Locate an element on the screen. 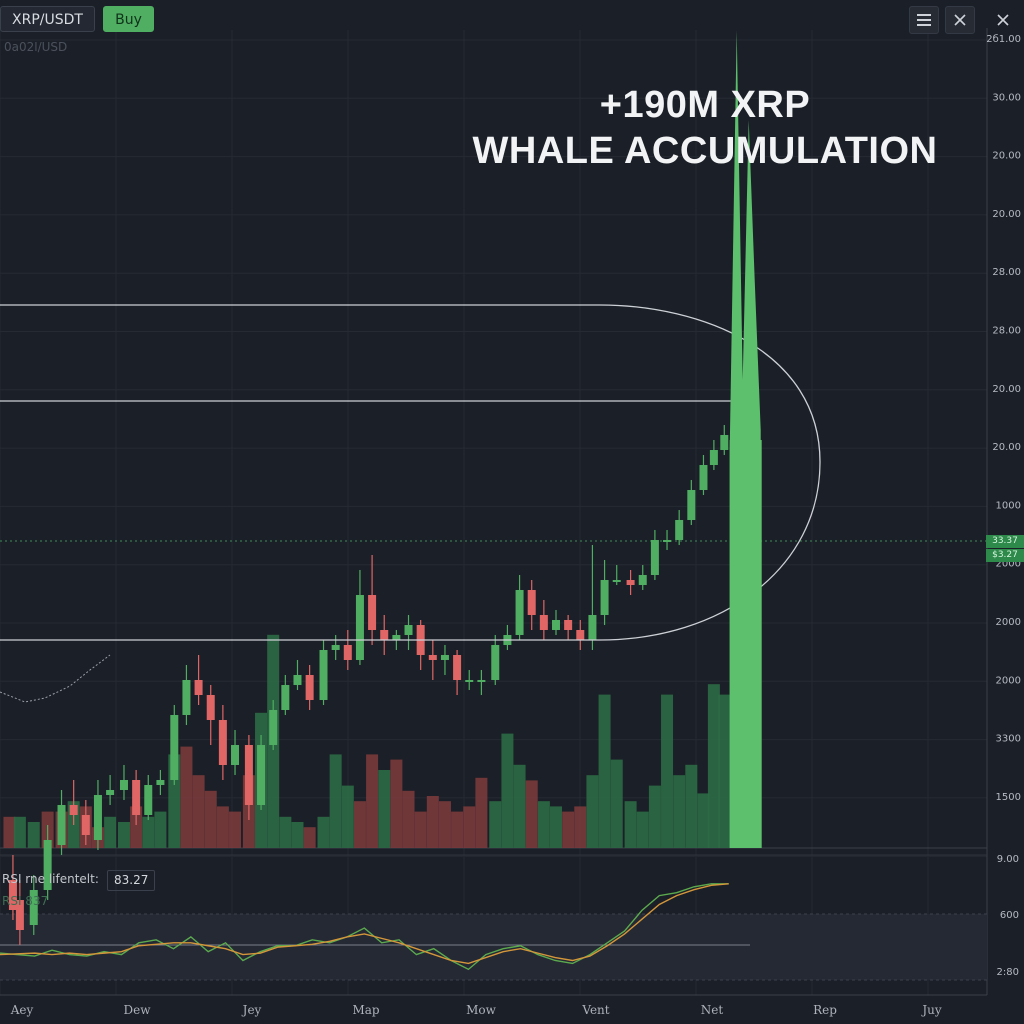  price-axis-label: 1500 is located at coordinates (1008, 797).